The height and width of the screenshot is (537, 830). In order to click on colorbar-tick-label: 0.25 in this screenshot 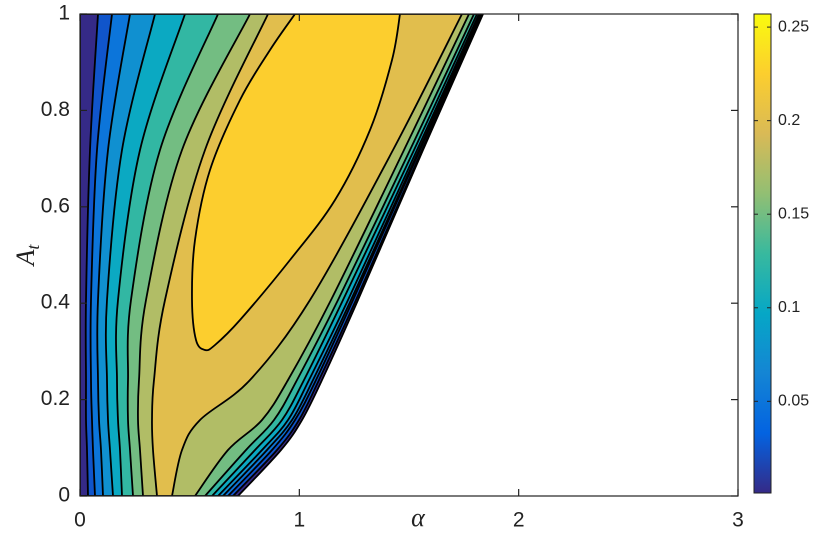, I will do `click(793, 26)`.